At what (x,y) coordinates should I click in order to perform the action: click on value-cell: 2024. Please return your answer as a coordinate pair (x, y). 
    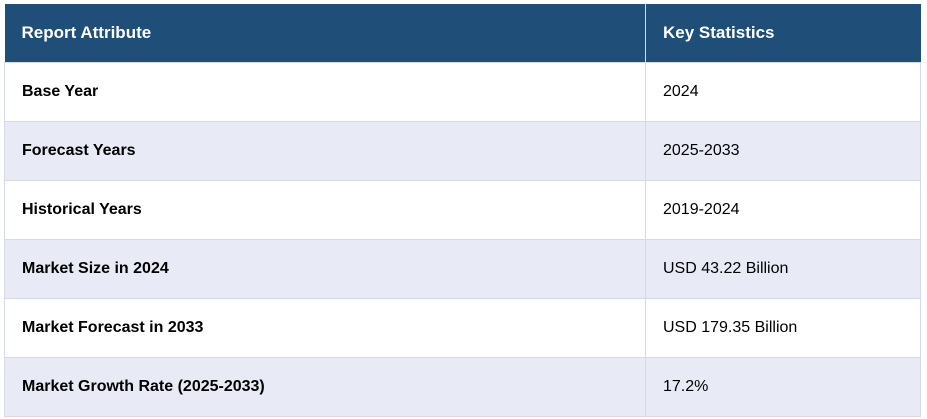
    Looking at the image, I should click on (783, 92).